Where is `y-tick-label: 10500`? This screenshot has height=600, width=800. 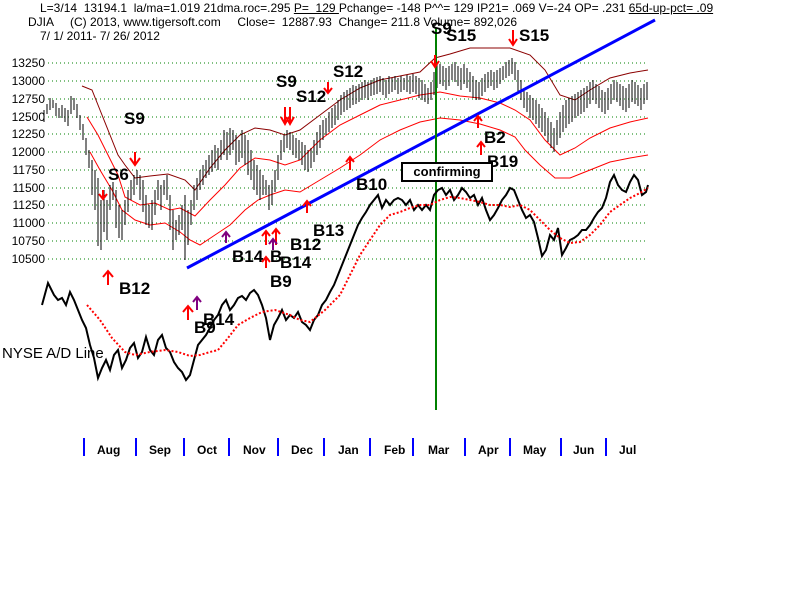
y-tick-label: 10500 is located at coordinates (28, 259).